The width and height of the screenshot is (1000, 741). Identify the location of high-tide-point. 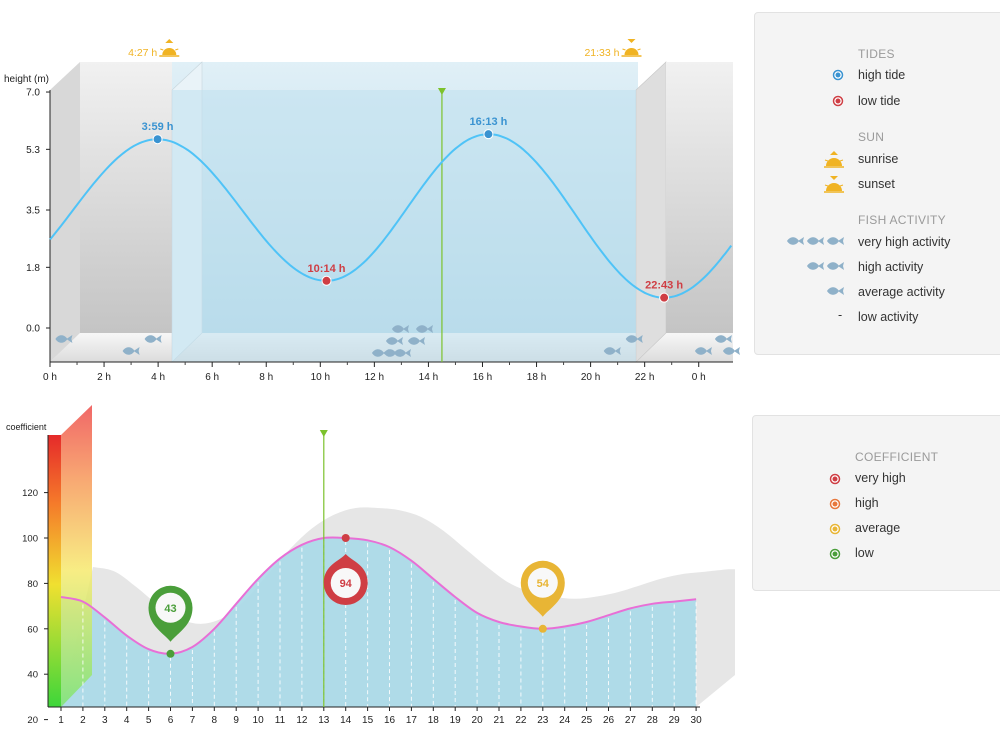
(488, 134).